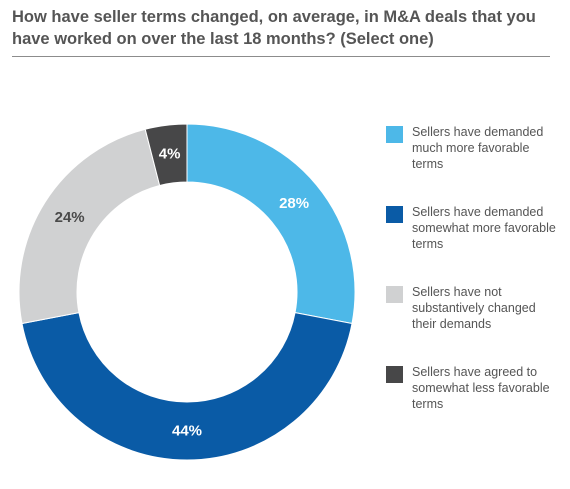 This screenshot has width=570, height=489. What do you see at coordinates (89, 226) in the screenshot?
I see `donut-slice-not-changed` at bounding box center [89, 226].